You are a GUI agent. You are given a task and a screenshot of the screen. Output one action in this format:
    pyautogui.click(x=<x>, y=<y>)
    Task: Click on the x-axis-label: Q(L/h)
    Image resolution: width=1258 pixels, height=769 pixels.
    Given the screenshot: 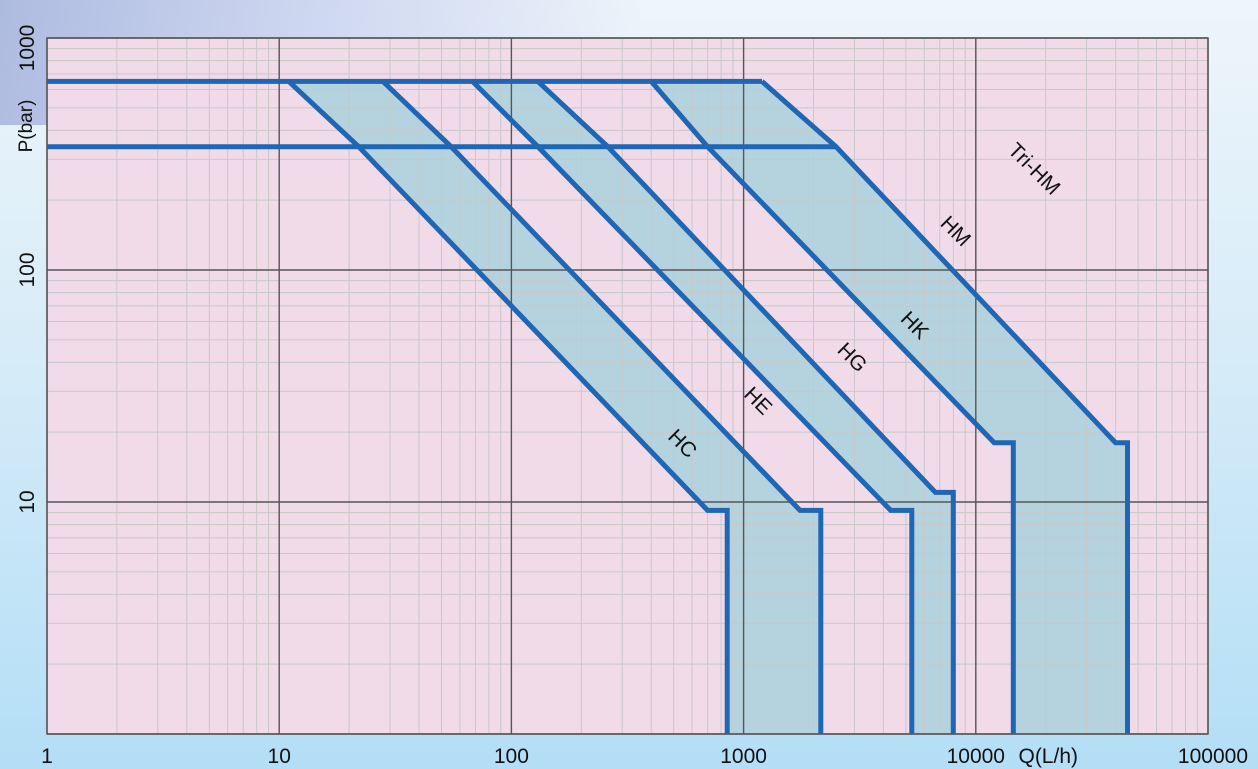 What is the action you would take?
    pyautogui.click(x=1048, y=756)
    